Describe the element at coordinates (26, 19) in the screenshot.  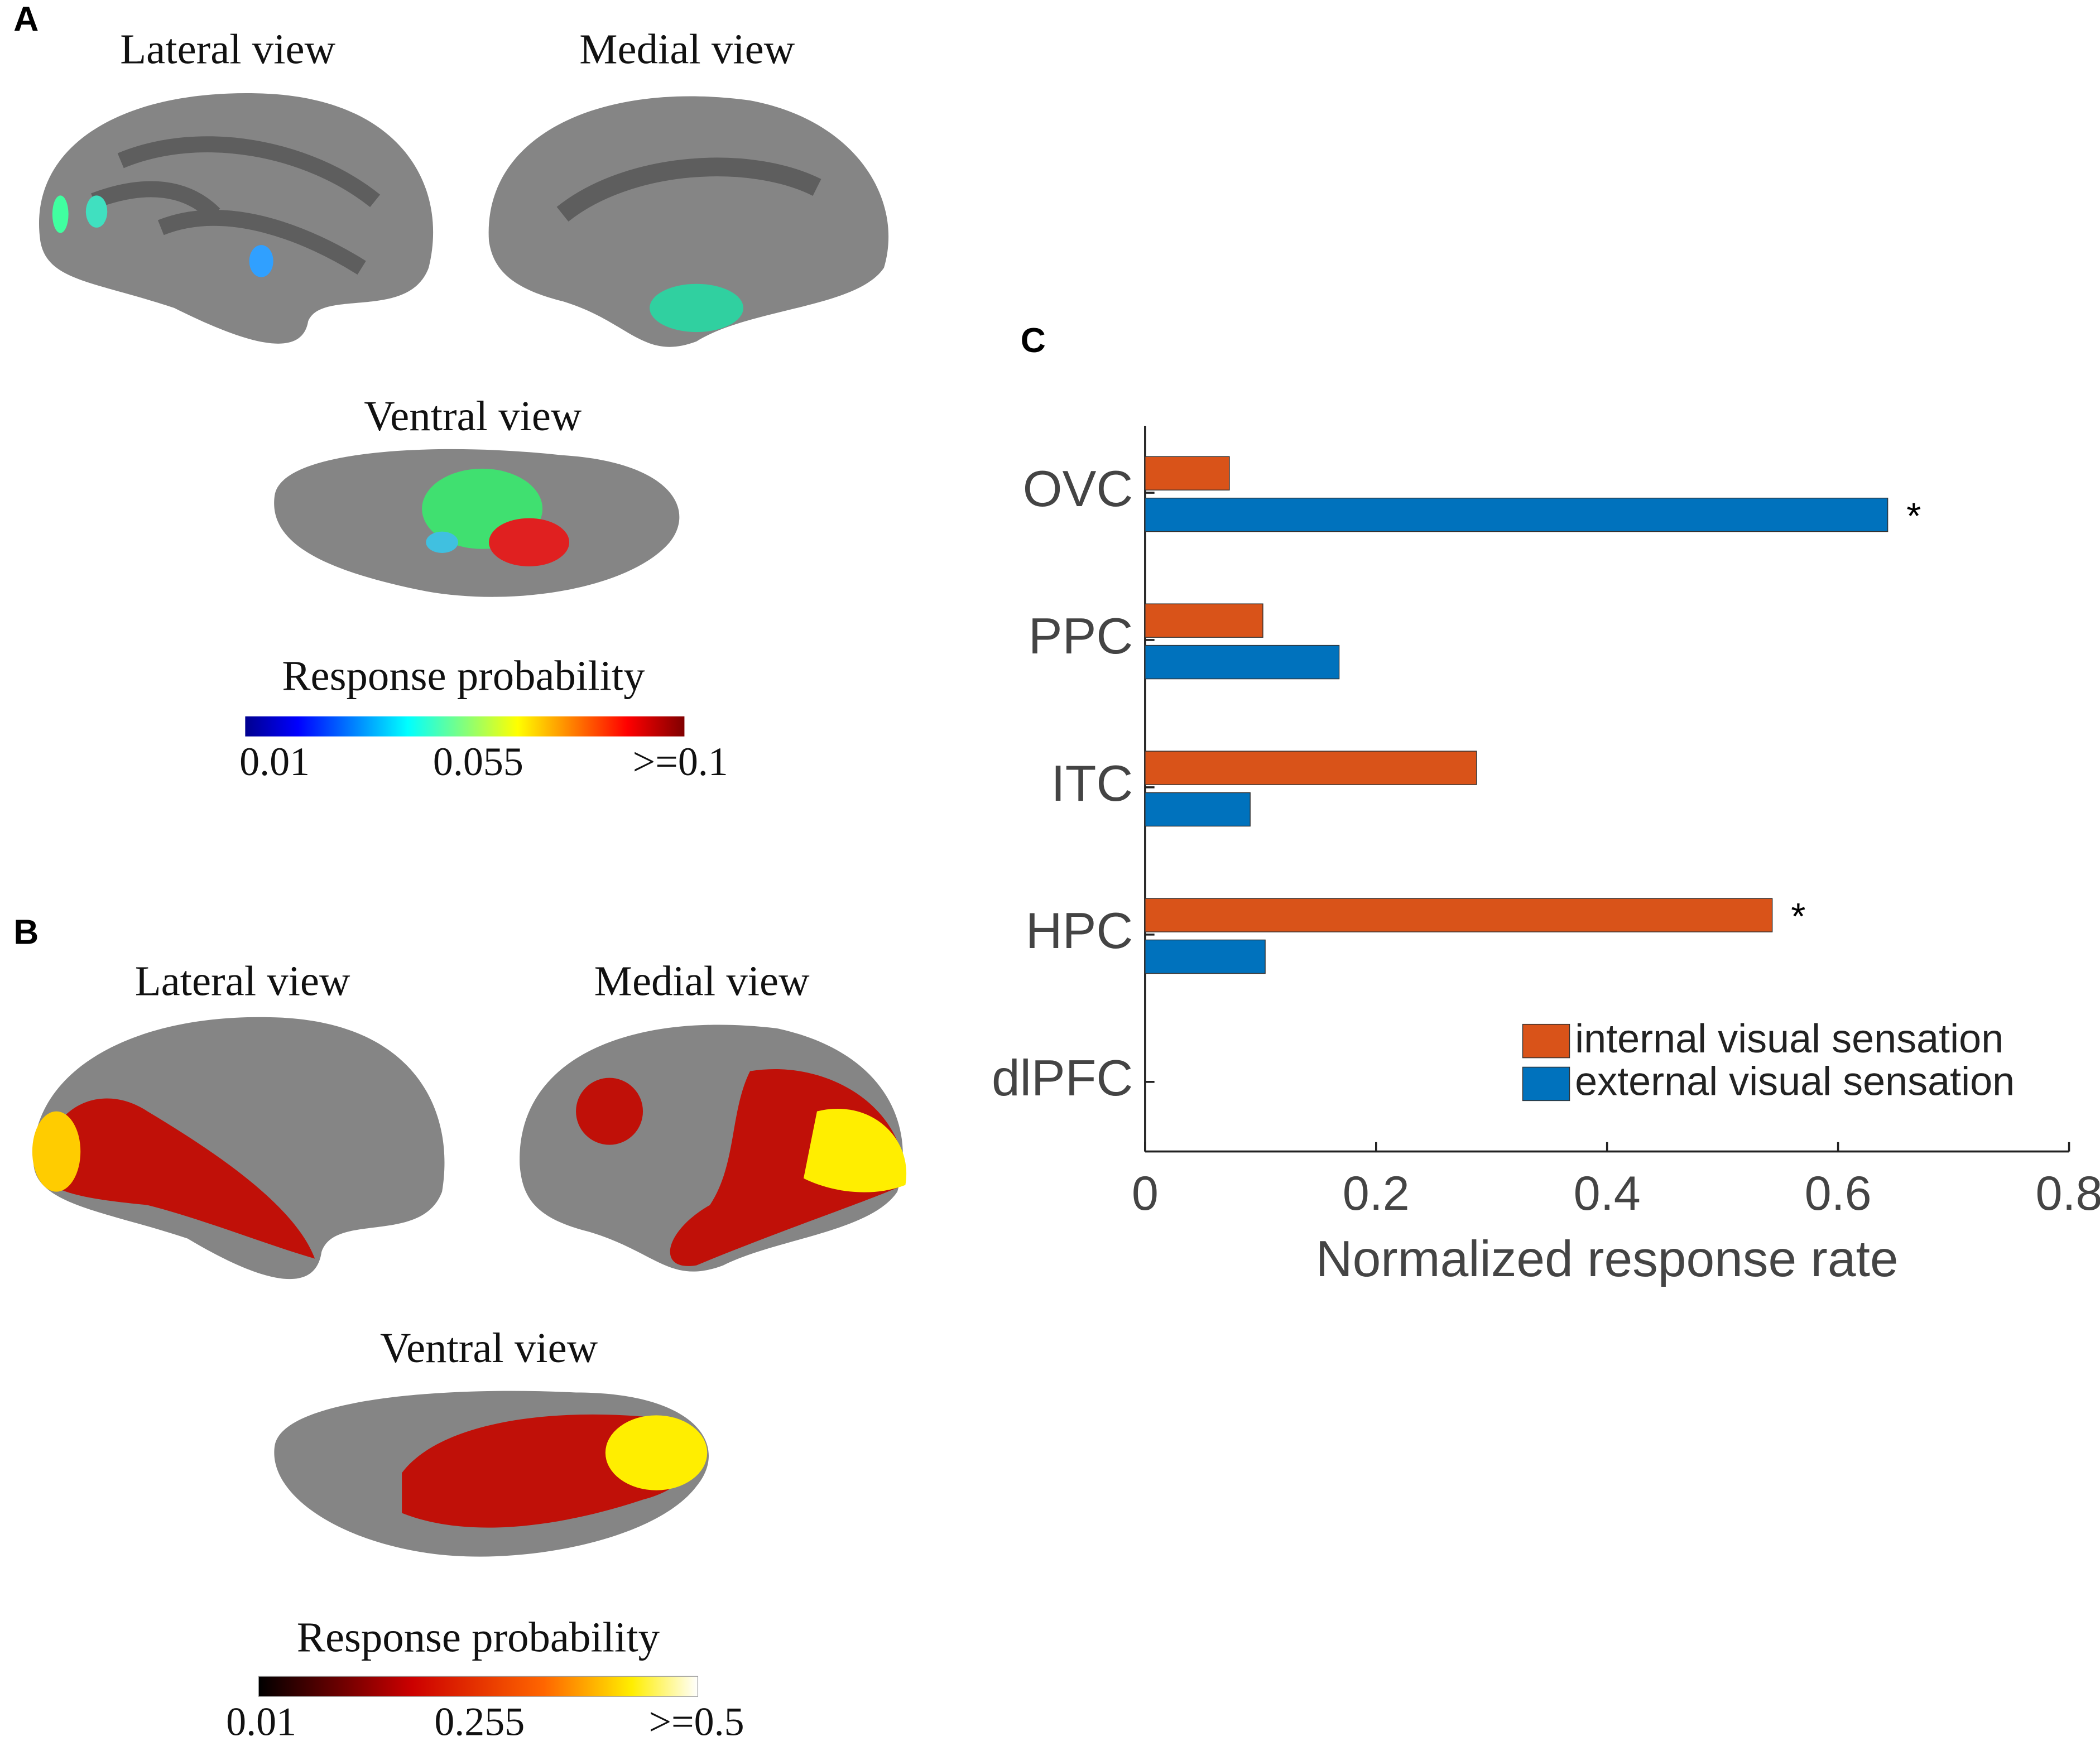
I see `panel-label: A` at that location.